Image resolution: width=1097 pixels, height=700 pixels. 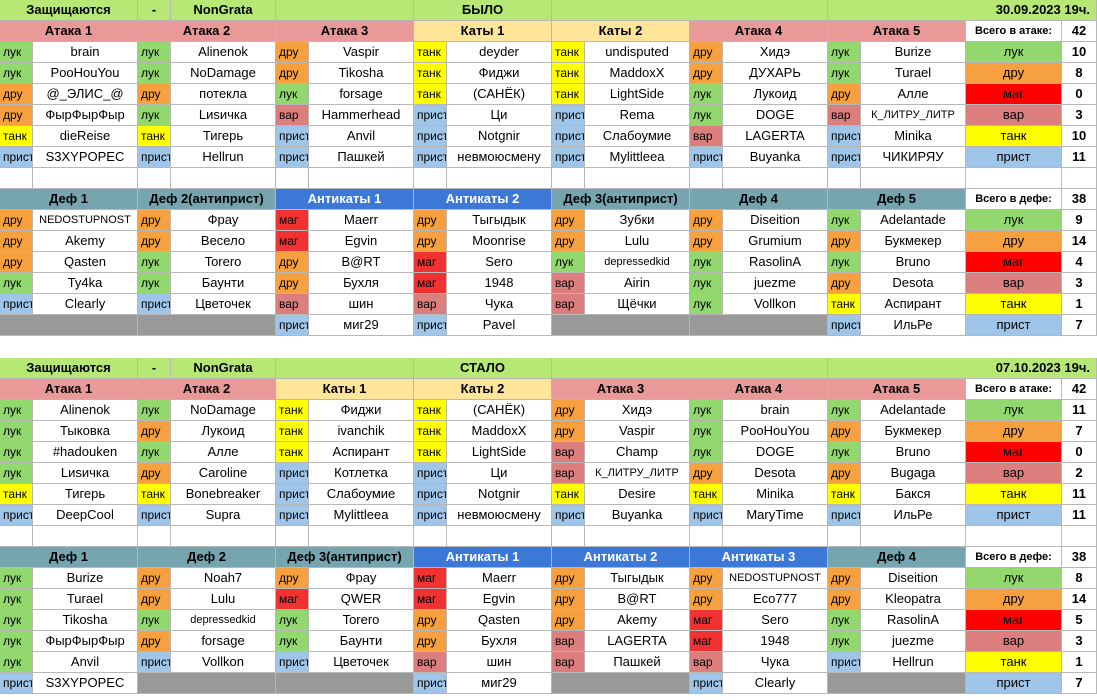 I want to click on player-name: Фрау, so click(x=223, y=220).